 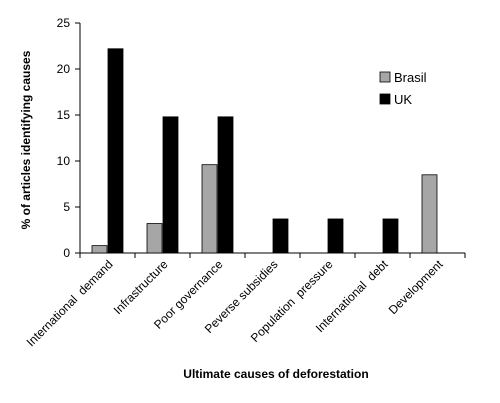 I want to click on y-tick-label: 5, so click(x=66, y=207).